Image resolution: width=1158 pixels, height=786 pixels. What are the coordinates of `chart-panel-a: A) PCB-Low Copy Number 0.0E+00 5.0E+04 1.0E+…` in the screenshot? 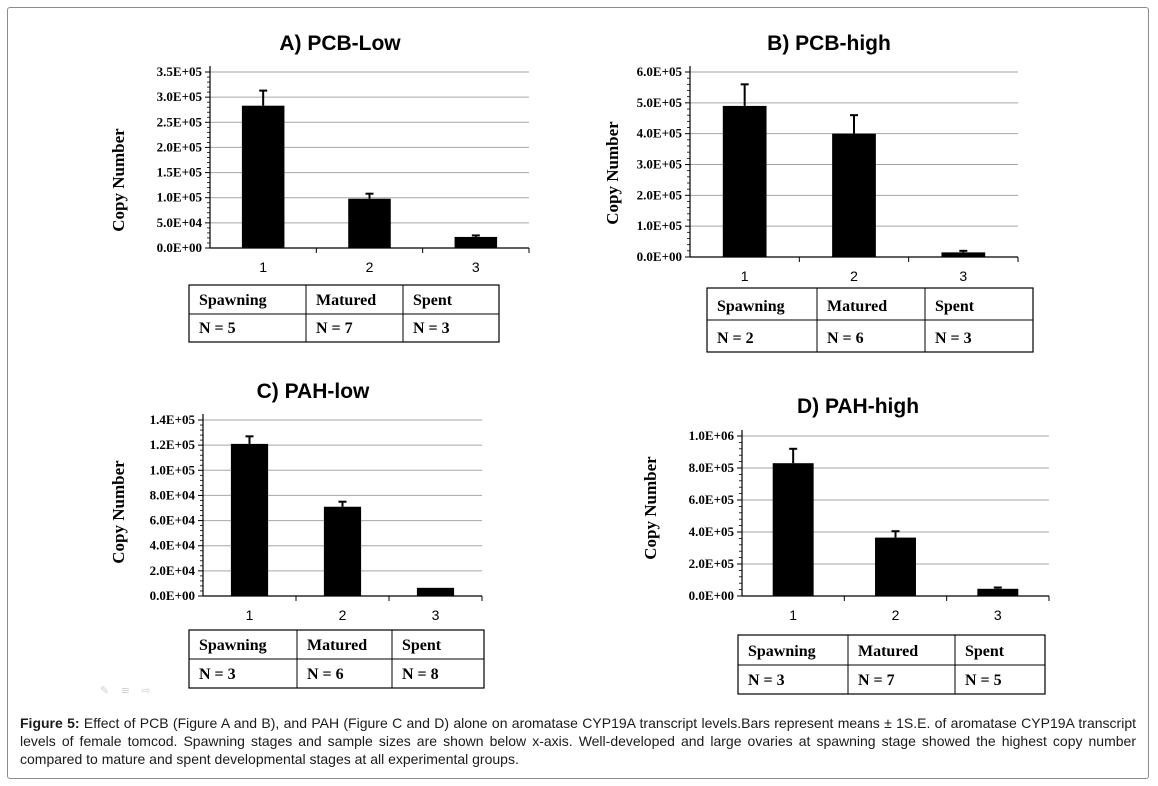 It's located at (319, 187).